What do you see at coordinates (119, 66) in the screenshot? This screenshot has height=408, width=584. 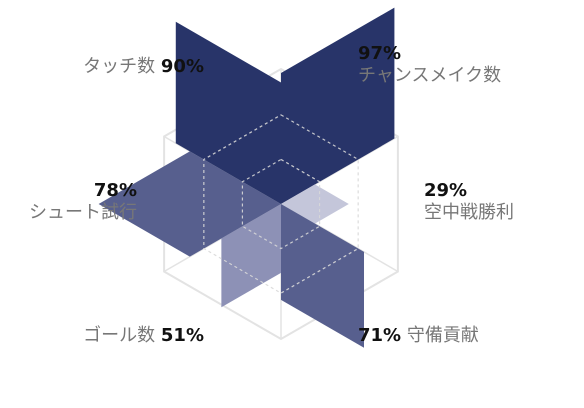 I see `axis-name: タッチ数` at bounding box center [119, 66].